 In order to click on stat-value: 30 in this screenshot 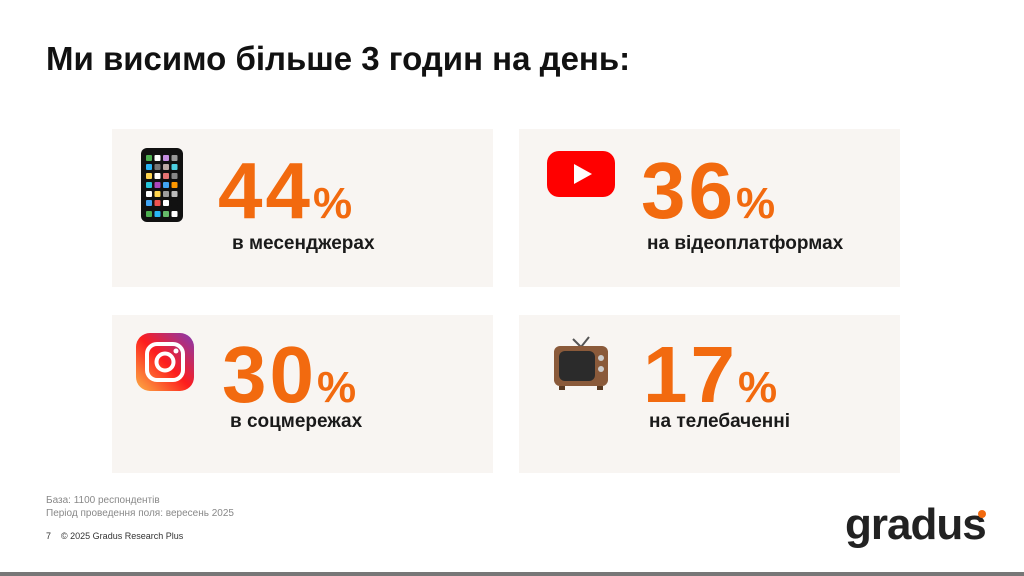, I will do `click(269, 374)`.